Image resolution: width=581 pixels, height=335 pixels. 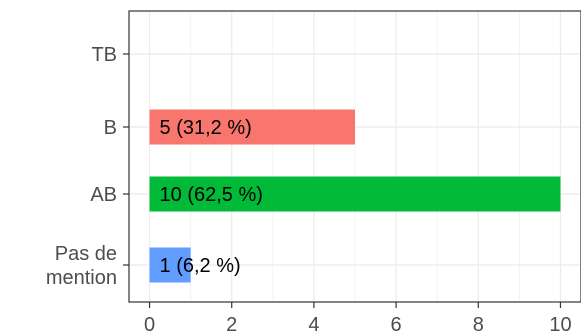 What do you see at coordinates (478, 324) in the screenshot?
I see `x-tick-label: 8` at bounding box center [478, 324].